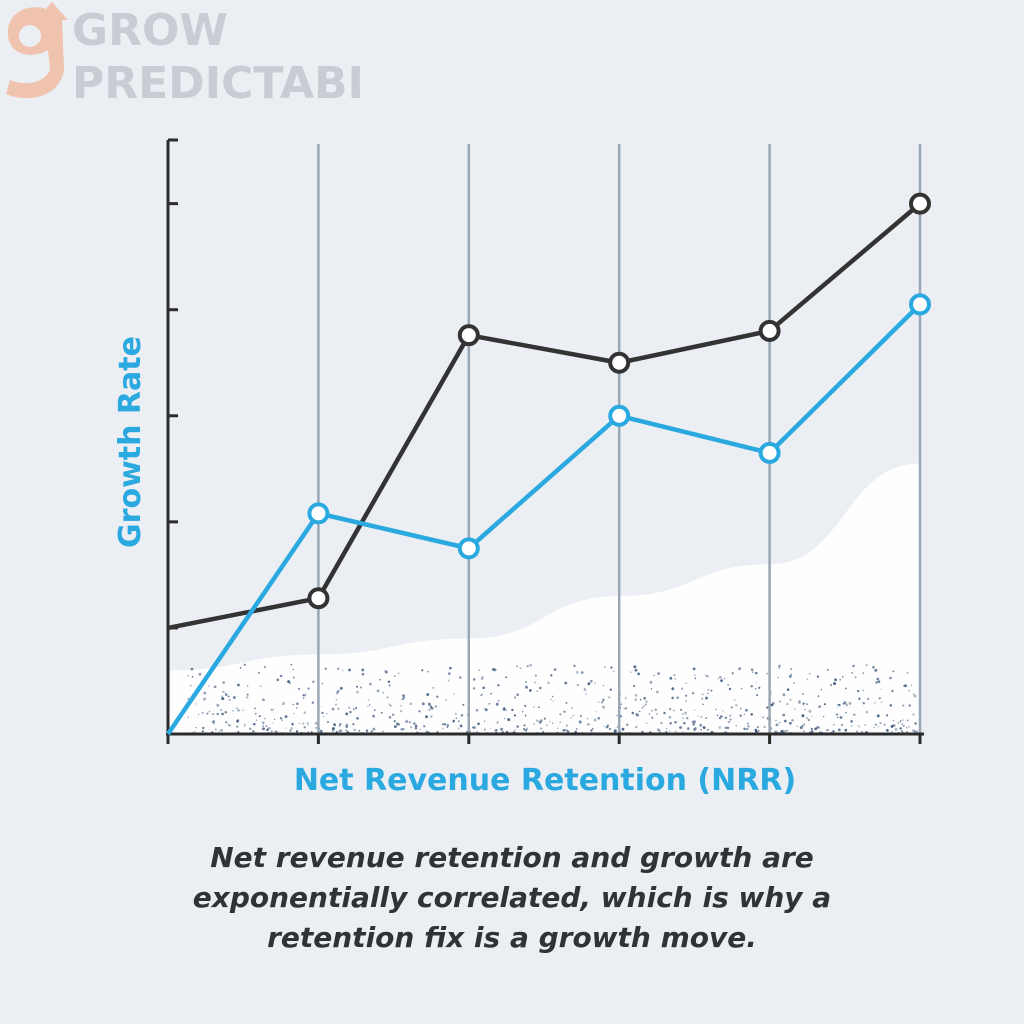 Image resolution: width=1024 pixels, height=1024 pixels. I want to click on grow-monogram-icon, so click(37, 50).